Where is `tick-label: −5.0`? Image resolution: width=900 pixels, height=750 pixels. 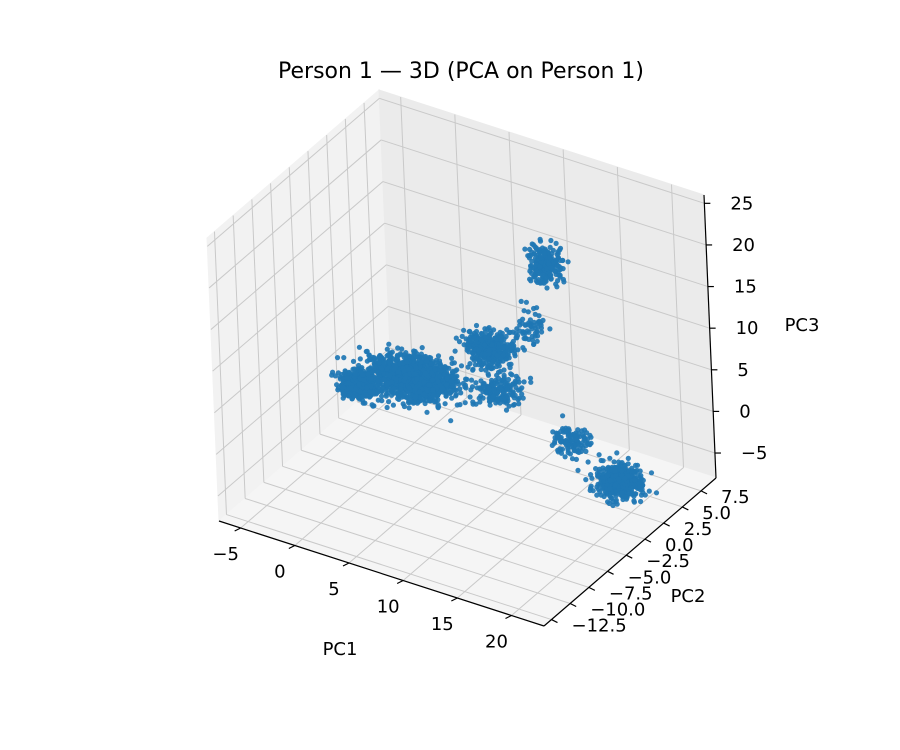 tick-label: −5.0 is located at coordinates (650, 577).